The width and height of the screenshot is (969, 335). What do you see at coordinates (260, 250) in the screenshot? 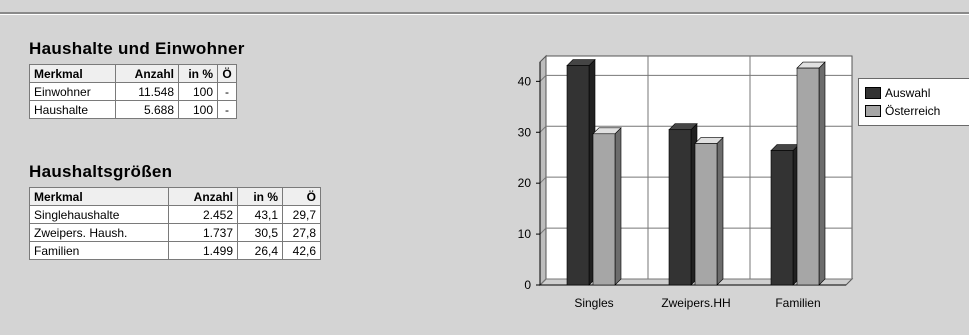
I see `cell-percent: 26,4` at bounding box center [260, 250].